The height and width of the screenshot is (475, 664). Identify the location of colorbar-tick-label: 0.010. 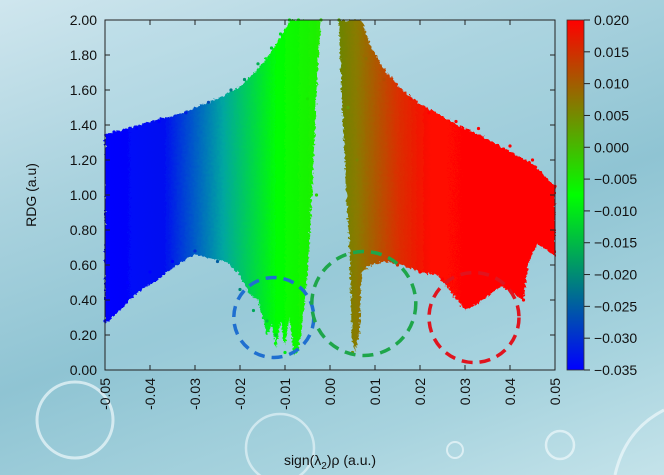
(611, 84).